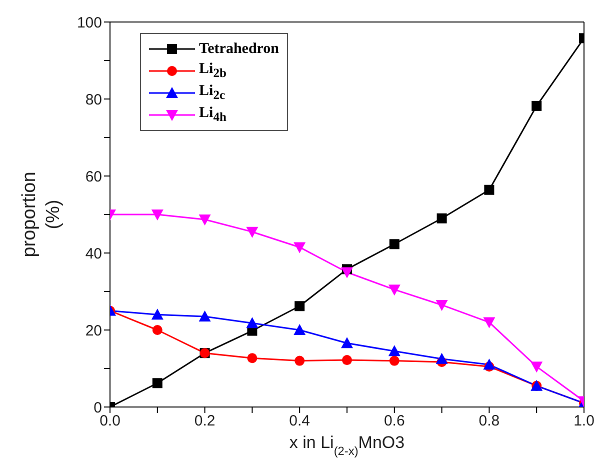 The image size is (596, 466). Describe the element at coordinates (212, 71) in the screenshot. I see `legend-label: Li$_{2b}$` at that location.